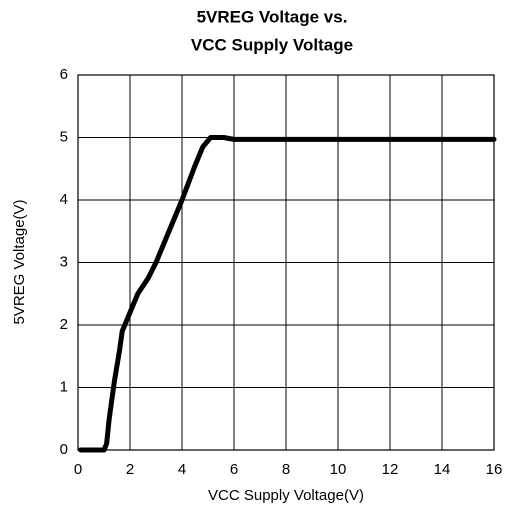 The image size is (505, 515). What do you see at coordinates (64, 324) in the screenshot?
I see `y-tick-label: 2` at bounding box center [64, 324].